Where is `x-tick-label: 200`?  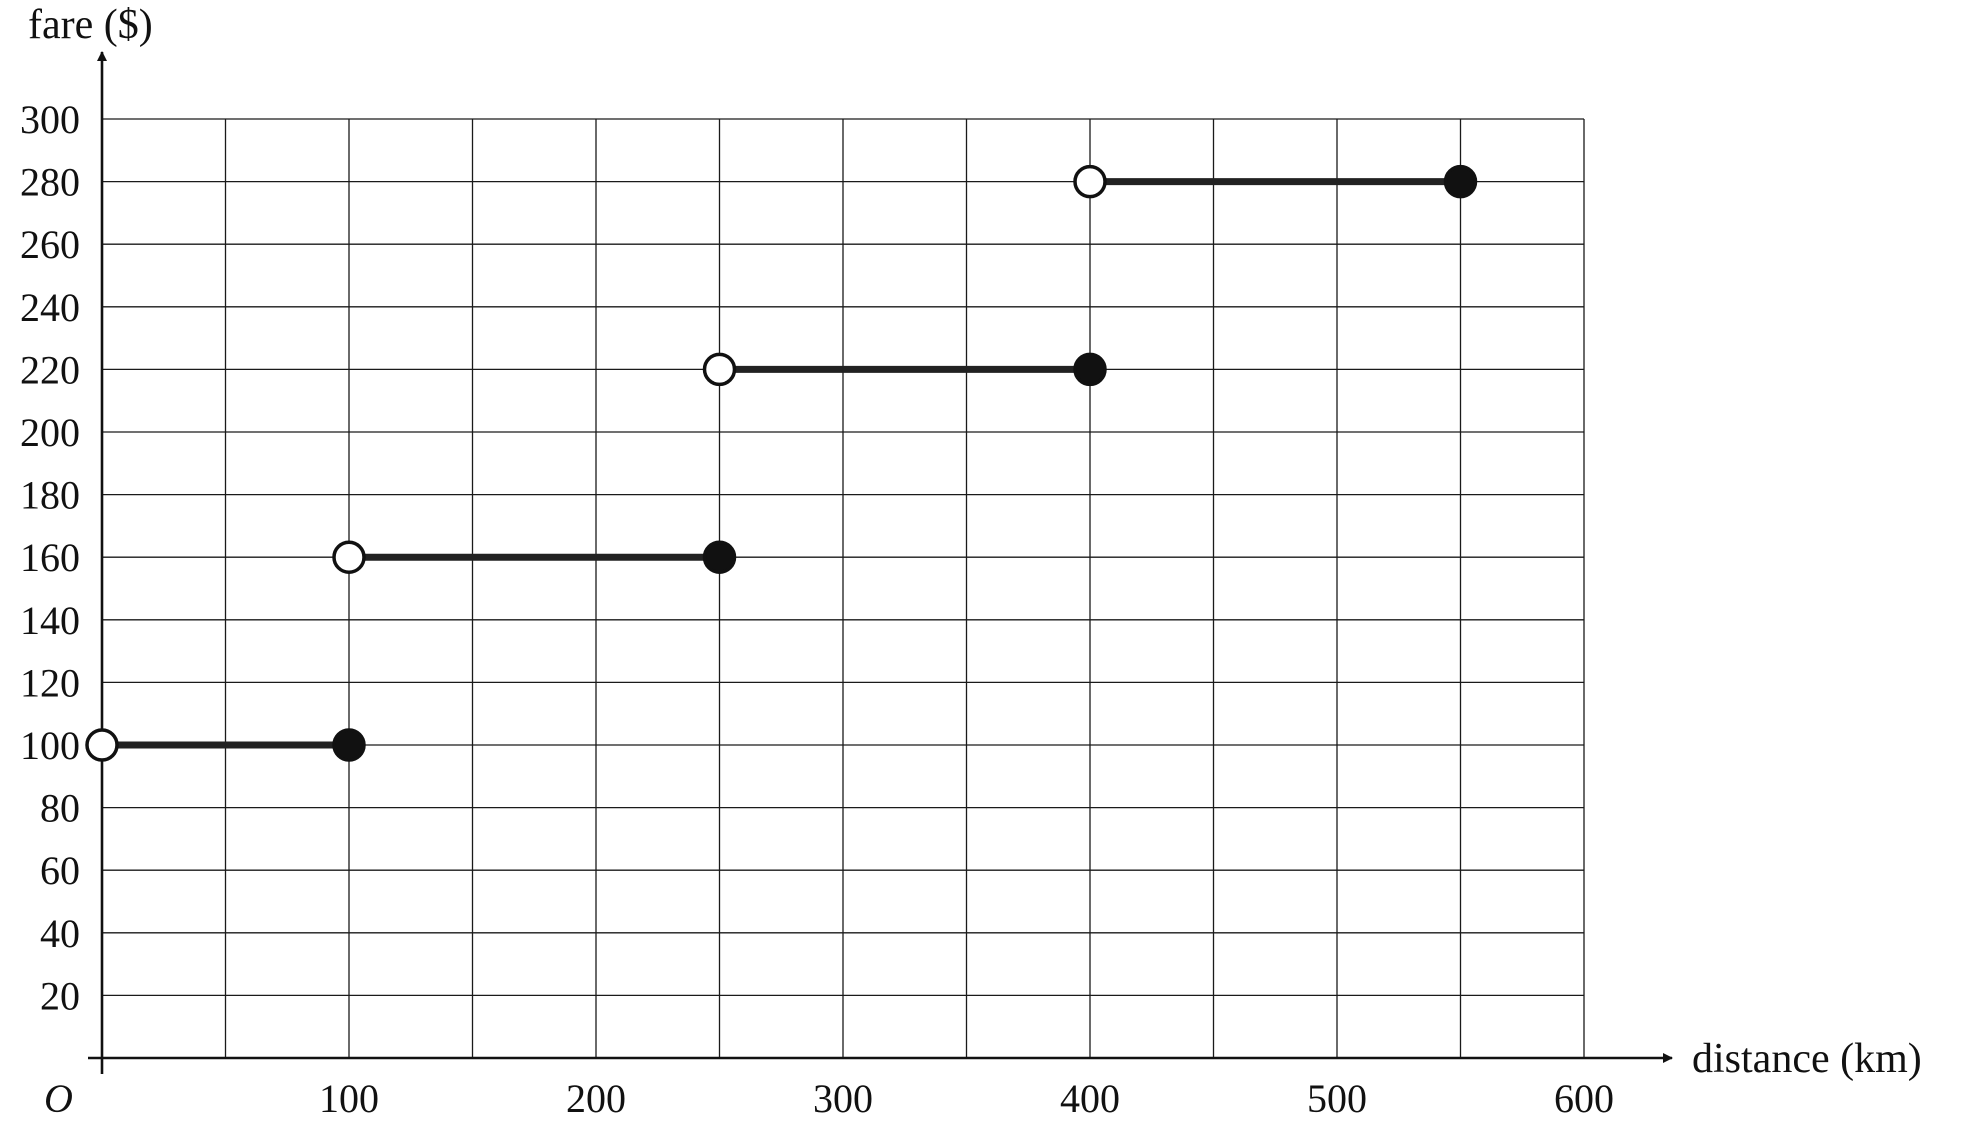
x-tick-label: 200 is located at coordinates (596, 1098).